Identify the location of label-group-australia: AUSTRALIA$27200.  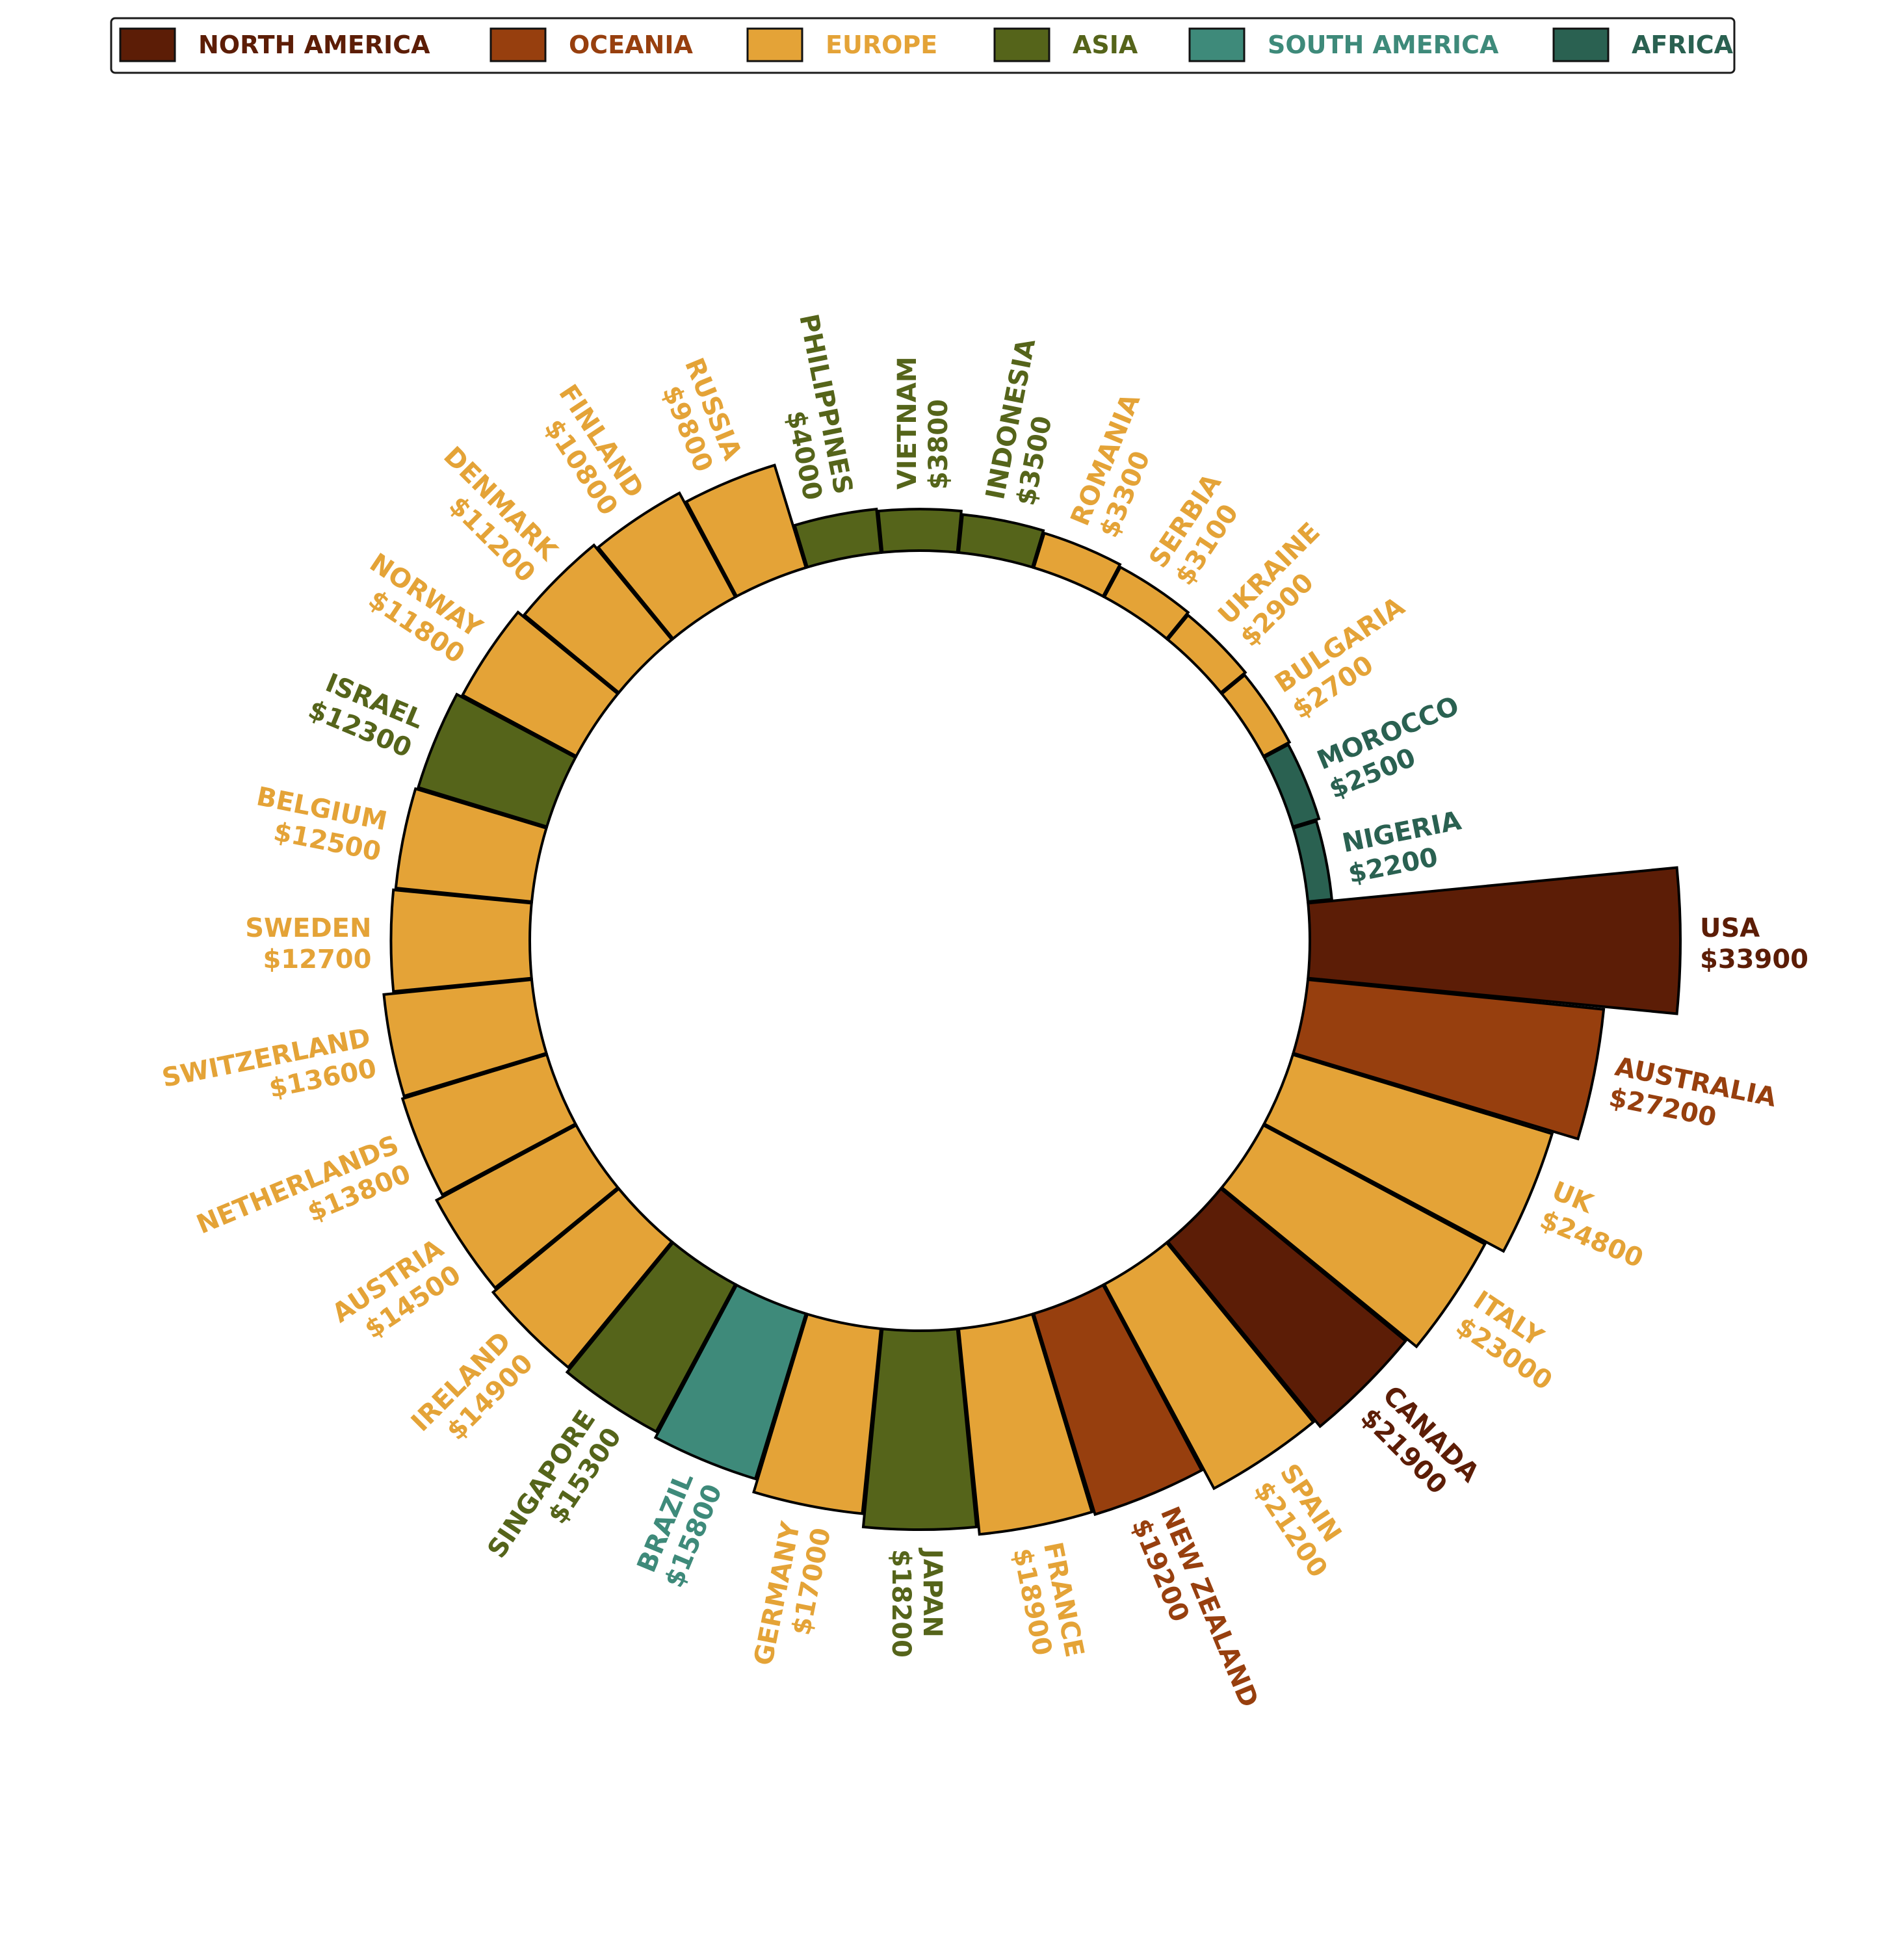
(1693, 1092).